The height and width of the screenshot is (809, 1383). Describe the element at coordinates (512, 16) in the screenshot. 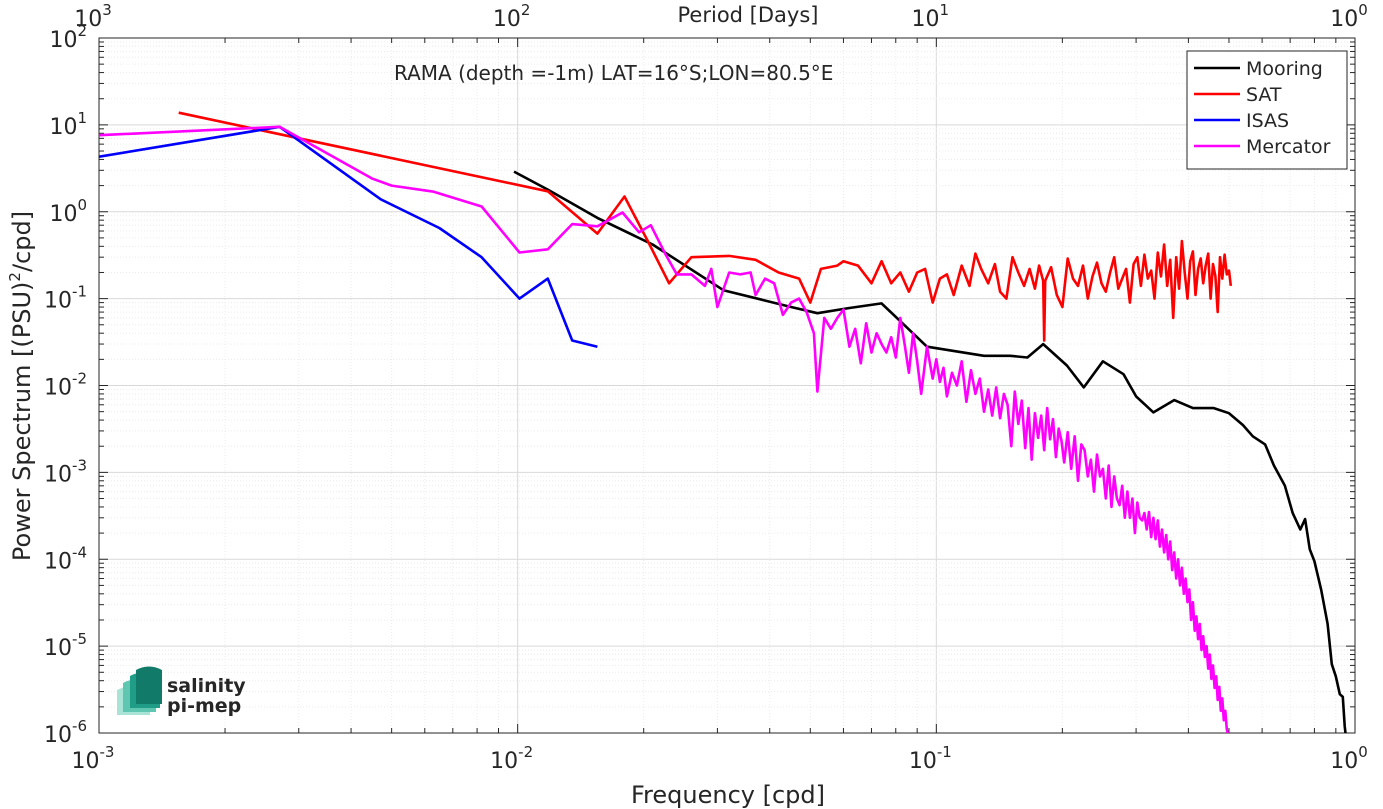

I see `x2-tick-label: 10²` at that location.